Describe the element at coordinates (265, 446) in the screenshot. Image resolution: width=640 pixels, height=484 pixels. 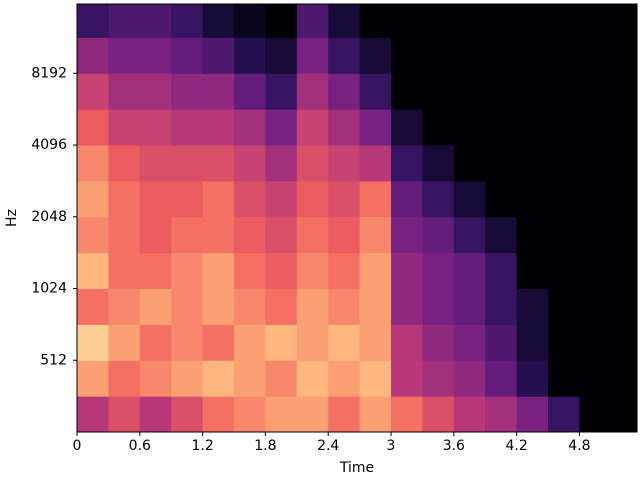
I see `x-tick-label: 1.8` at that location.